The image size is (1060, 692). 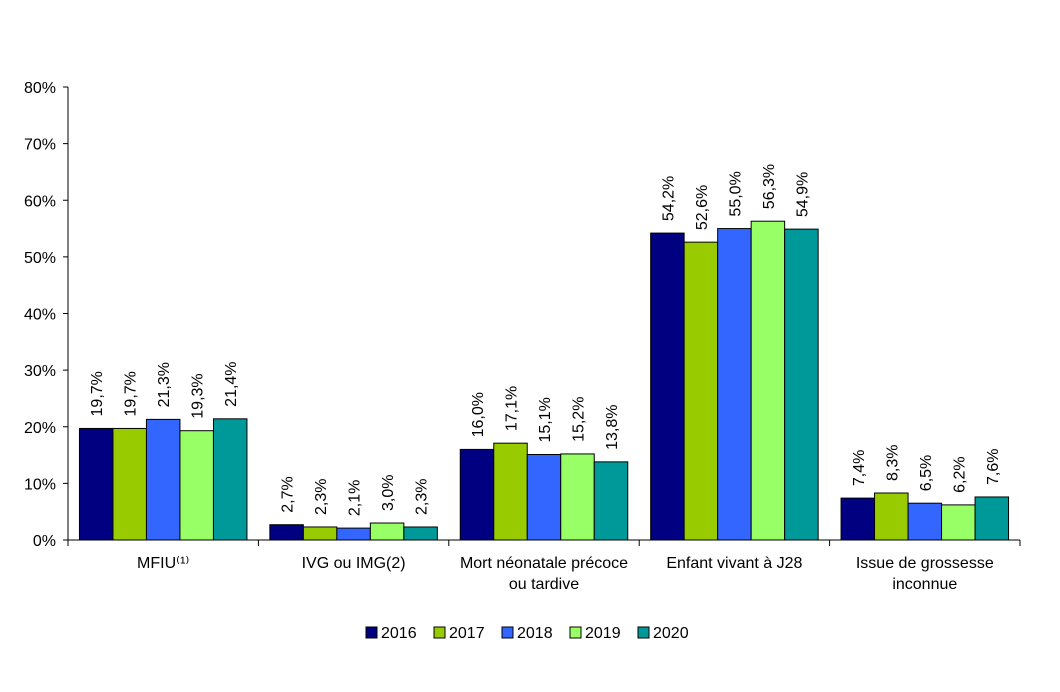 I want to click on data-label: 21,4%, so click(x=231, y=383).